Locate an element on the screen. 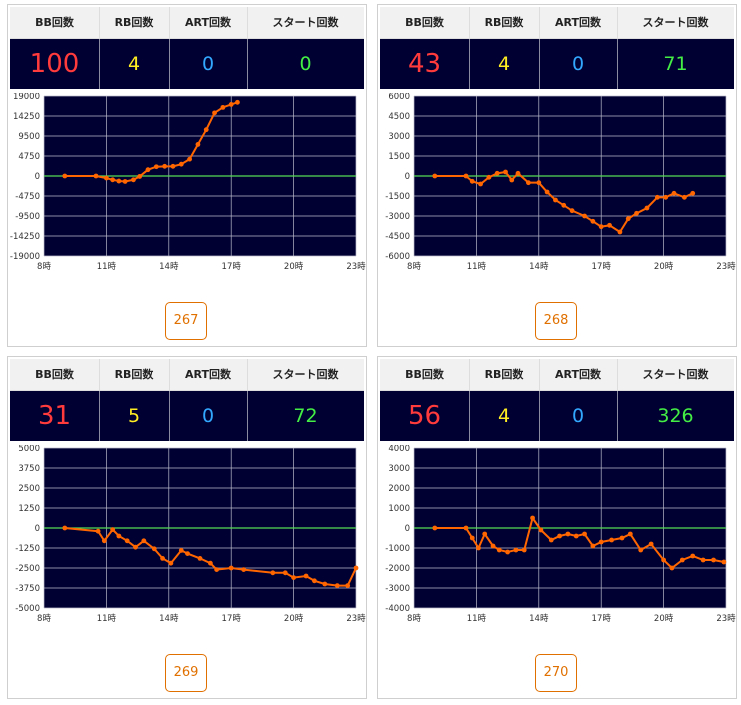 The image size is (741, 705). machine-number-button: 268 is located at coordinates (556, 321).